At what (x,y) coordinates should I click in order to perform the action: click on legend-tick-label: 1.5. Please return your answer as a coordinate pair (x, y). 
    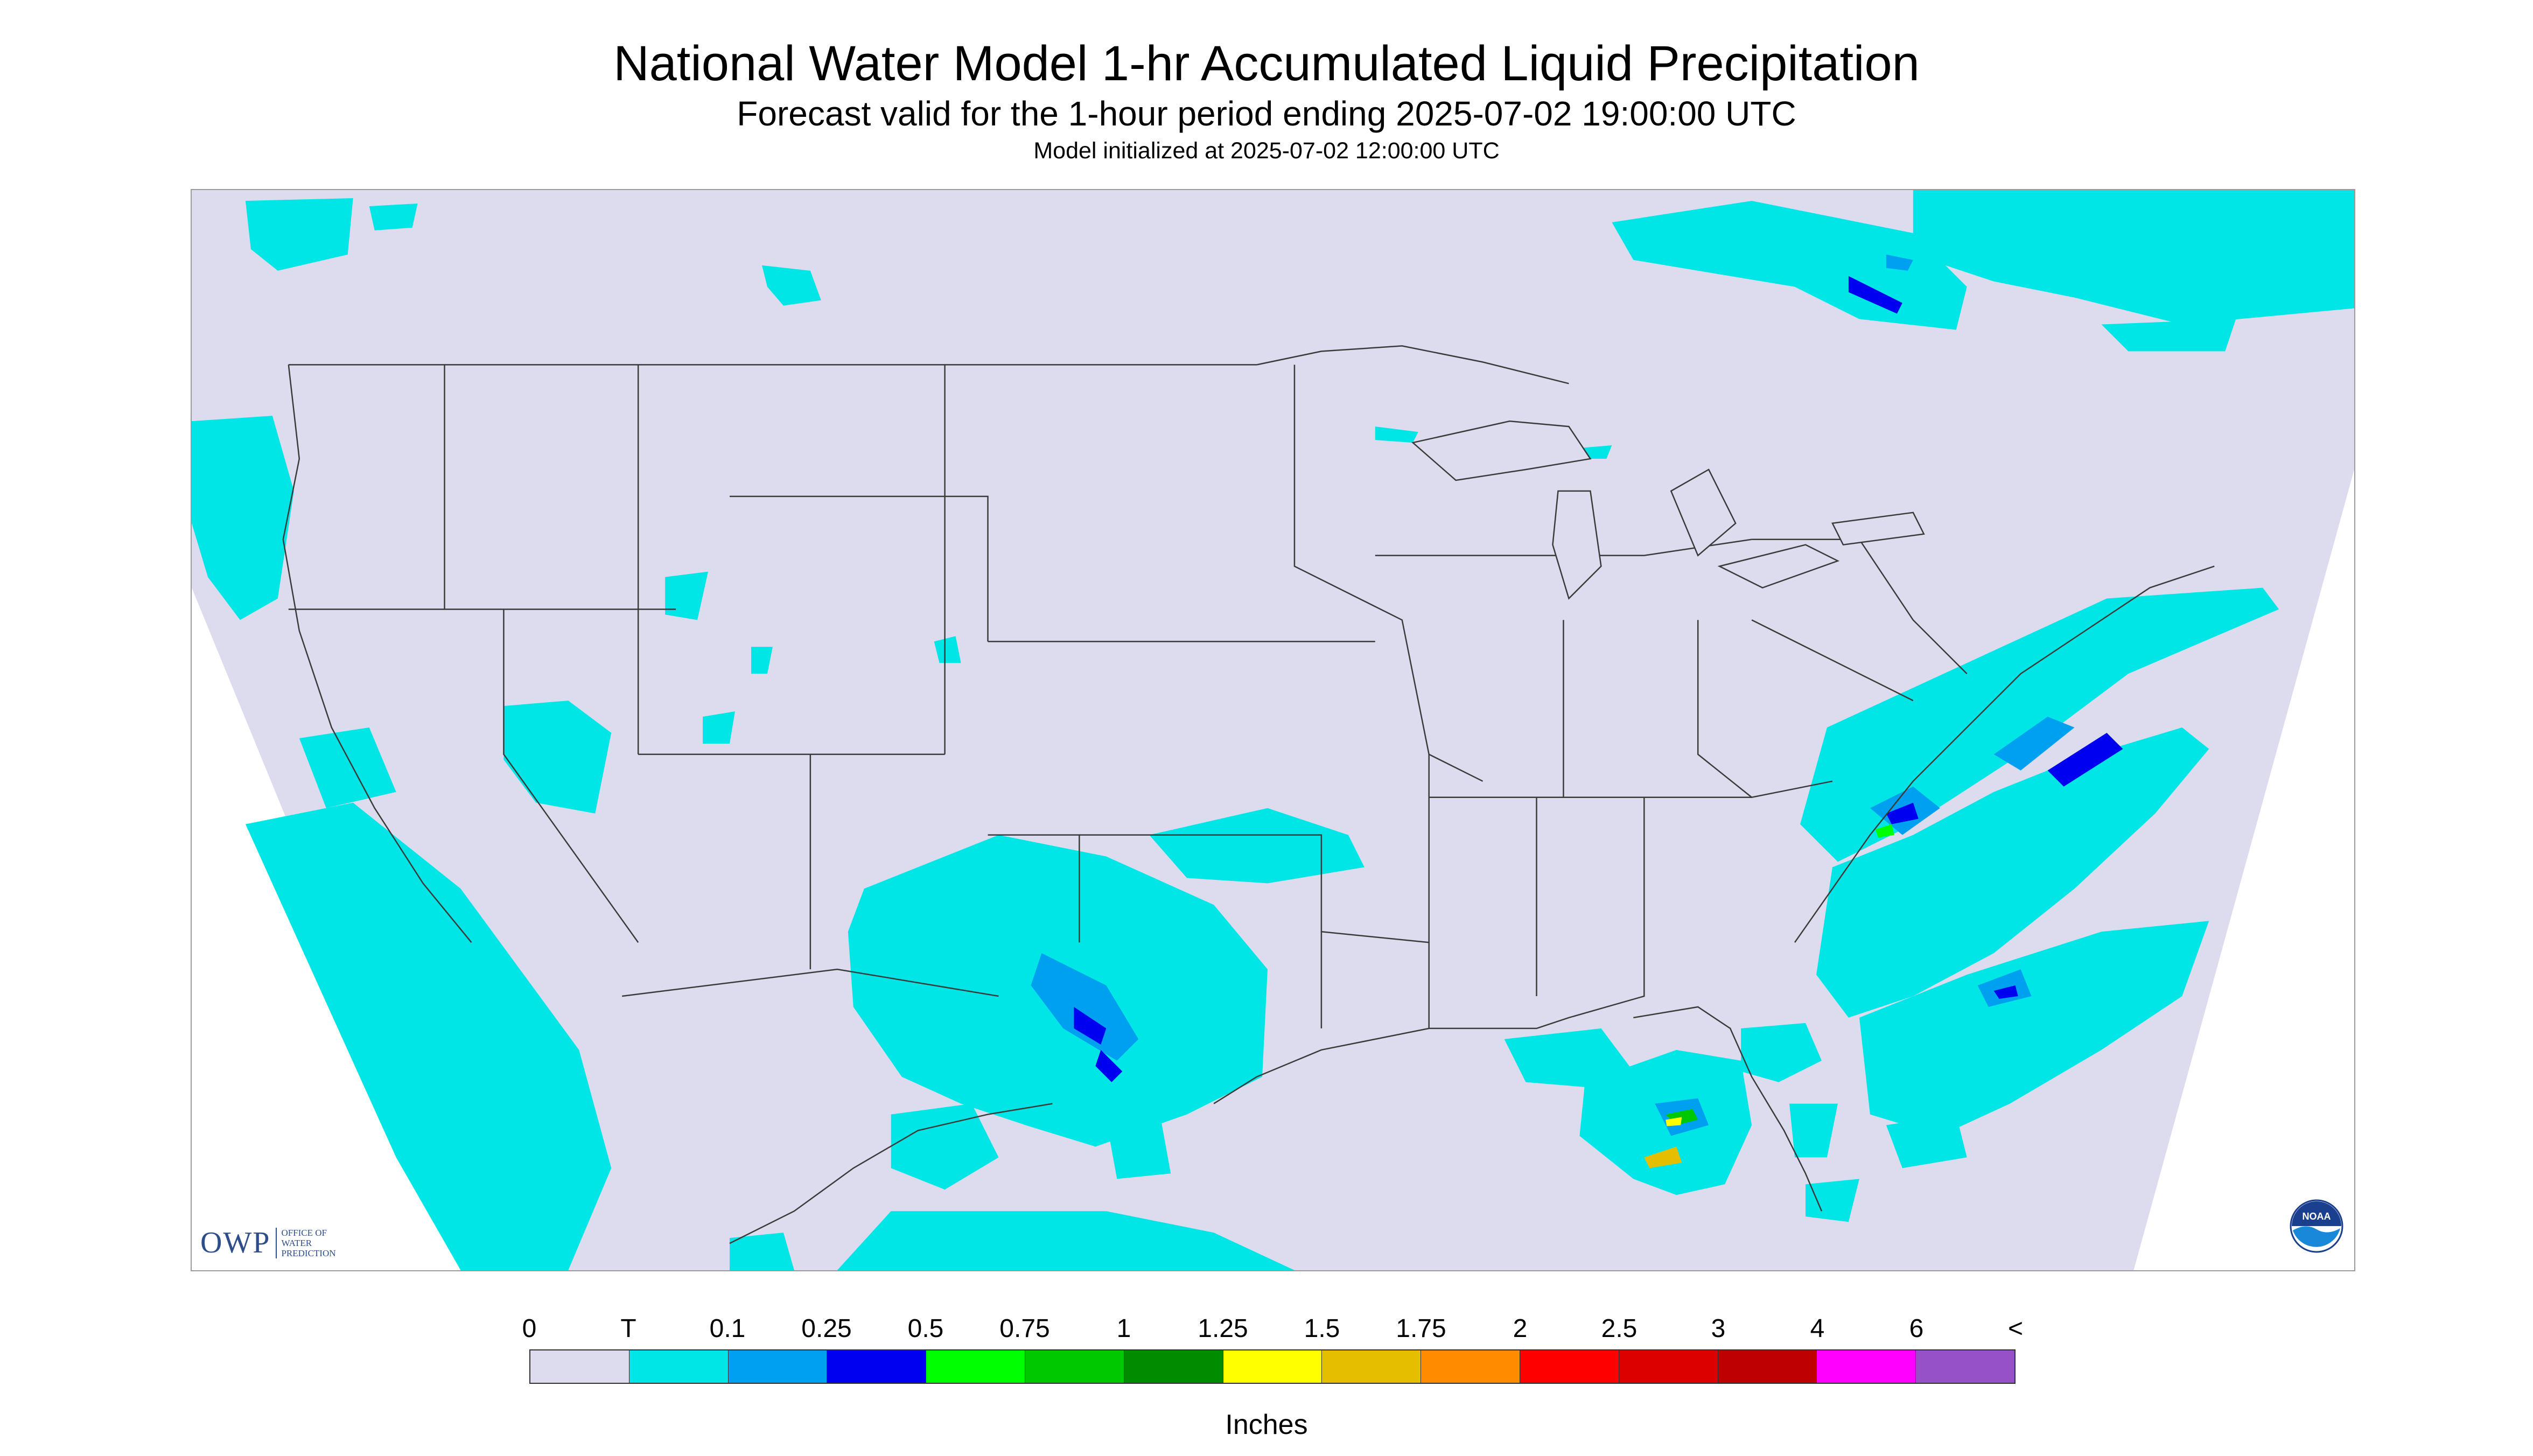
    Looking at the image, I should click on (1322, 1328).